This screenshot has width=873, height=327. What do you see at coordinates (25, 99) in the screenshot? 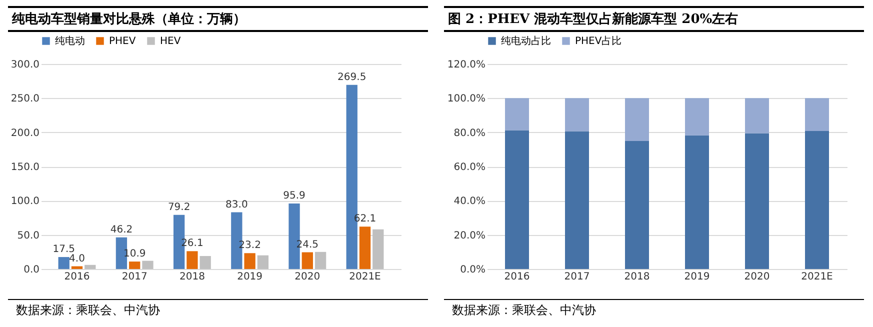
I see `y-tick-label: 250.0` at bounding box center [25, 99].